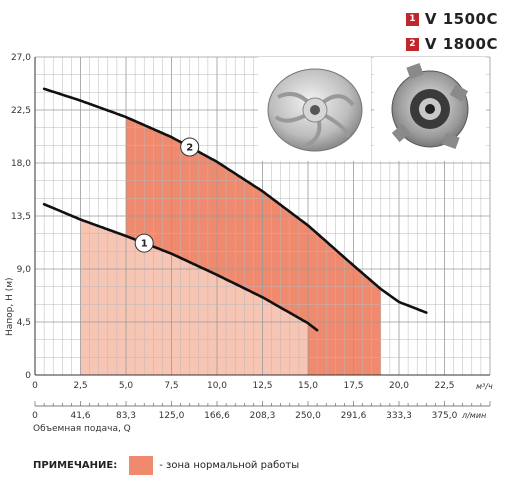 The width and height of the screenshot is (512, 500). Describe the element at coordinates (354, 416) in the screenshot. I see `x2-tick-label: 291,6` at that location.